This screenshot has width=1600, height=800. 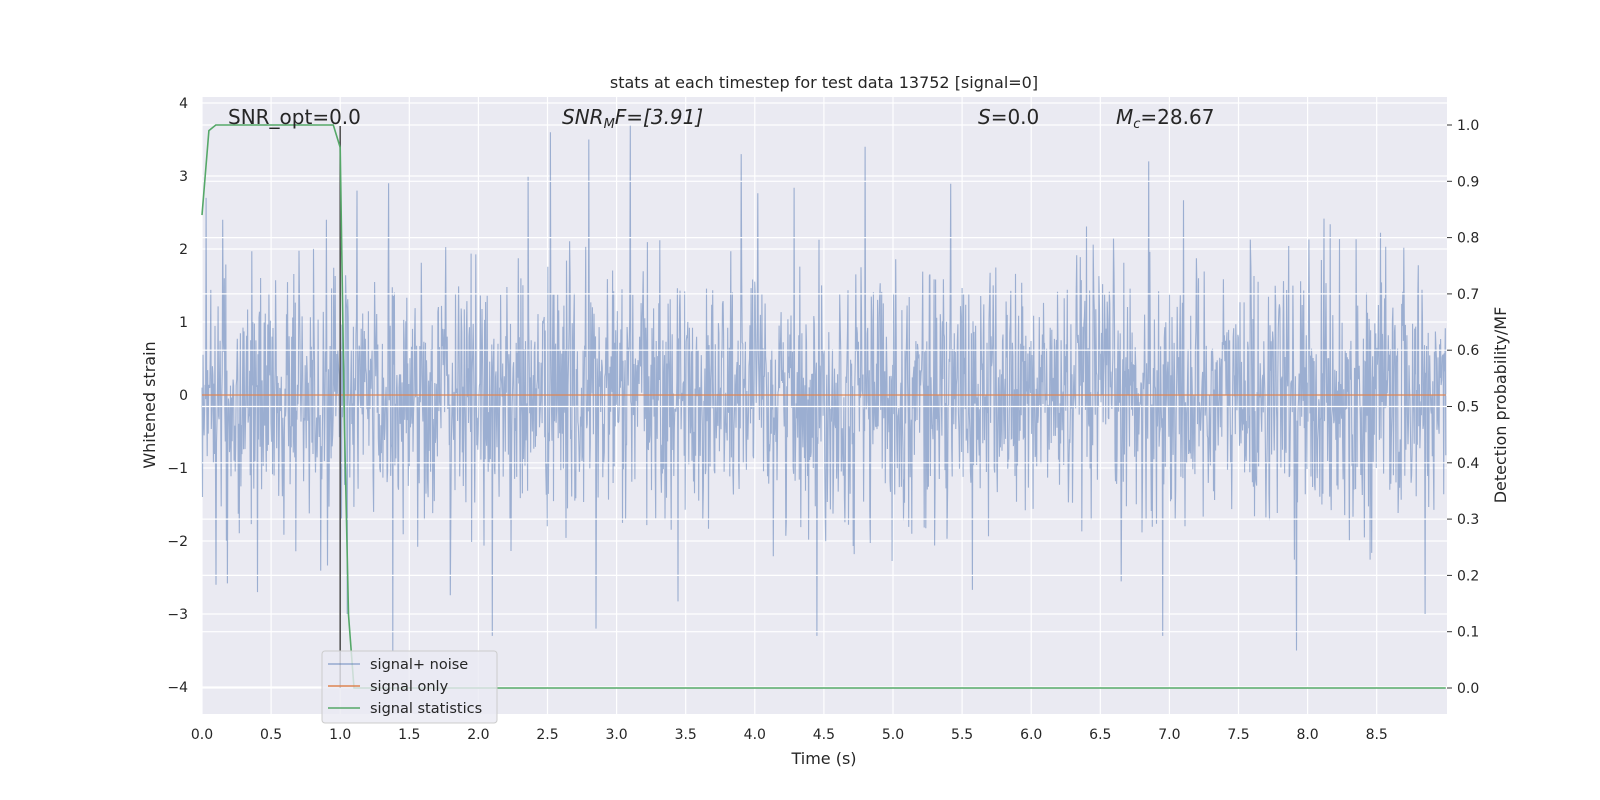 What do you see at coordinates (1238, 735) in the screenshot?
I see `x-tick-label: 7.5` at bounding box center [1238, 735].